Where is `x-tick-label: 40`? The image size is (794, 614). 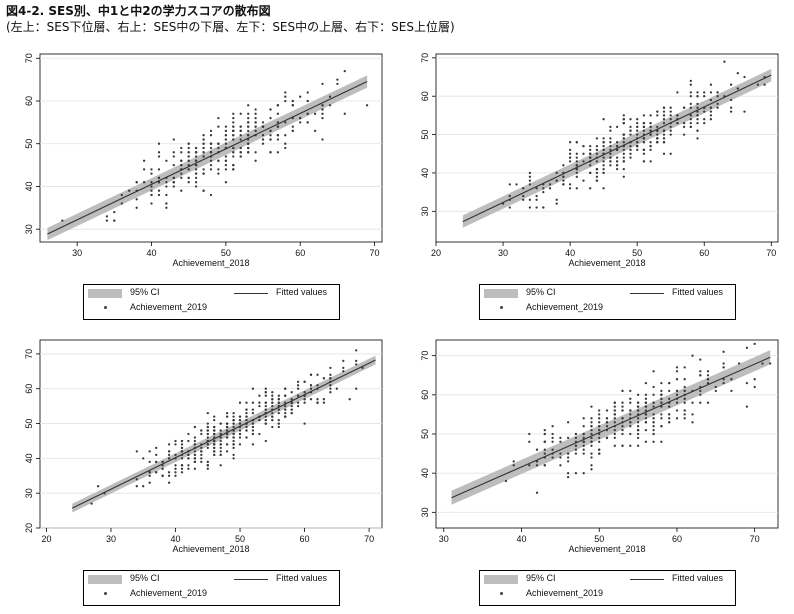 x-tick-label: 40 is located at coordinates (176, 539).